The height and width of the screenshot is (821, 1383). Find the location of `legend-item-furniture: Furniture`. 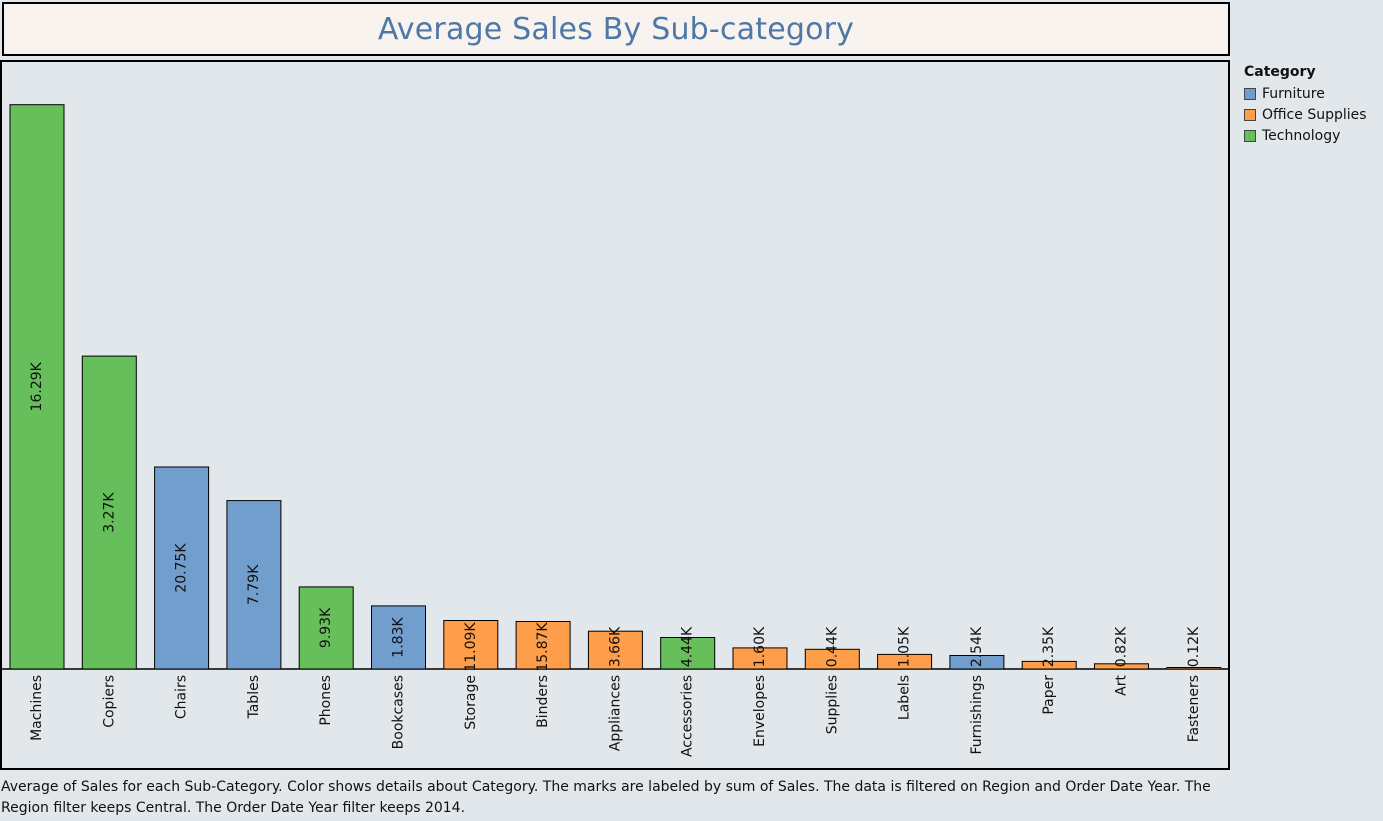

legend-item-furniture: Furniture is located at coordinates (1312, 93).